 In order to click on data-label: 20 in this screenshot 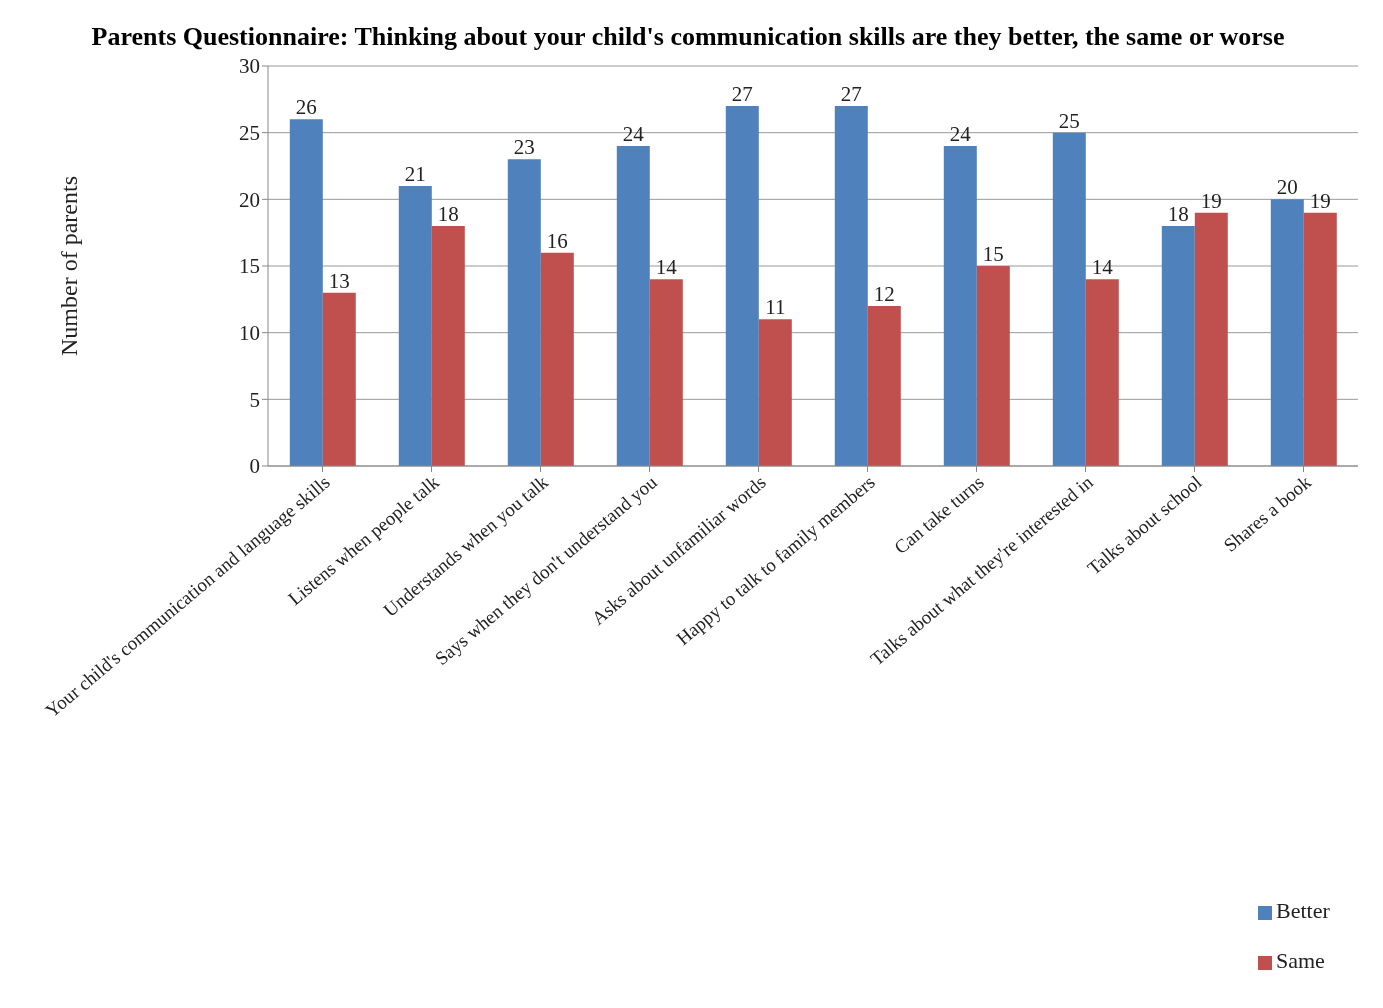, I will do `click(1287, 187)`.